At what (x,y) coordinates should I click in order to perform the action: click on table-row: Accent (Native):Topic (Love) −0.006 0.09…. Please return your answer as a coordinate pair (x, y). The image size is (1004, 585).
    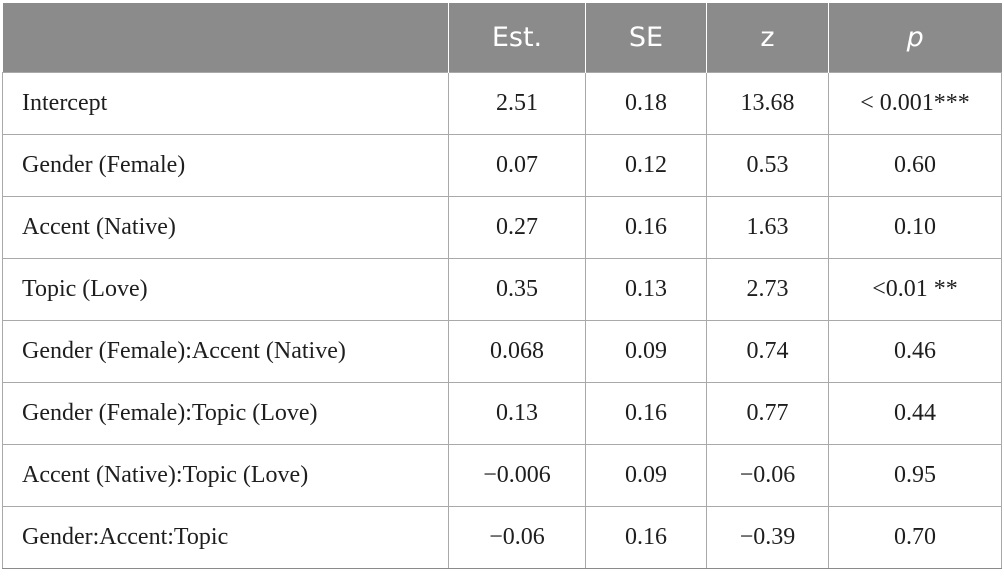
    Looking at the image, I should click on (502, 475).